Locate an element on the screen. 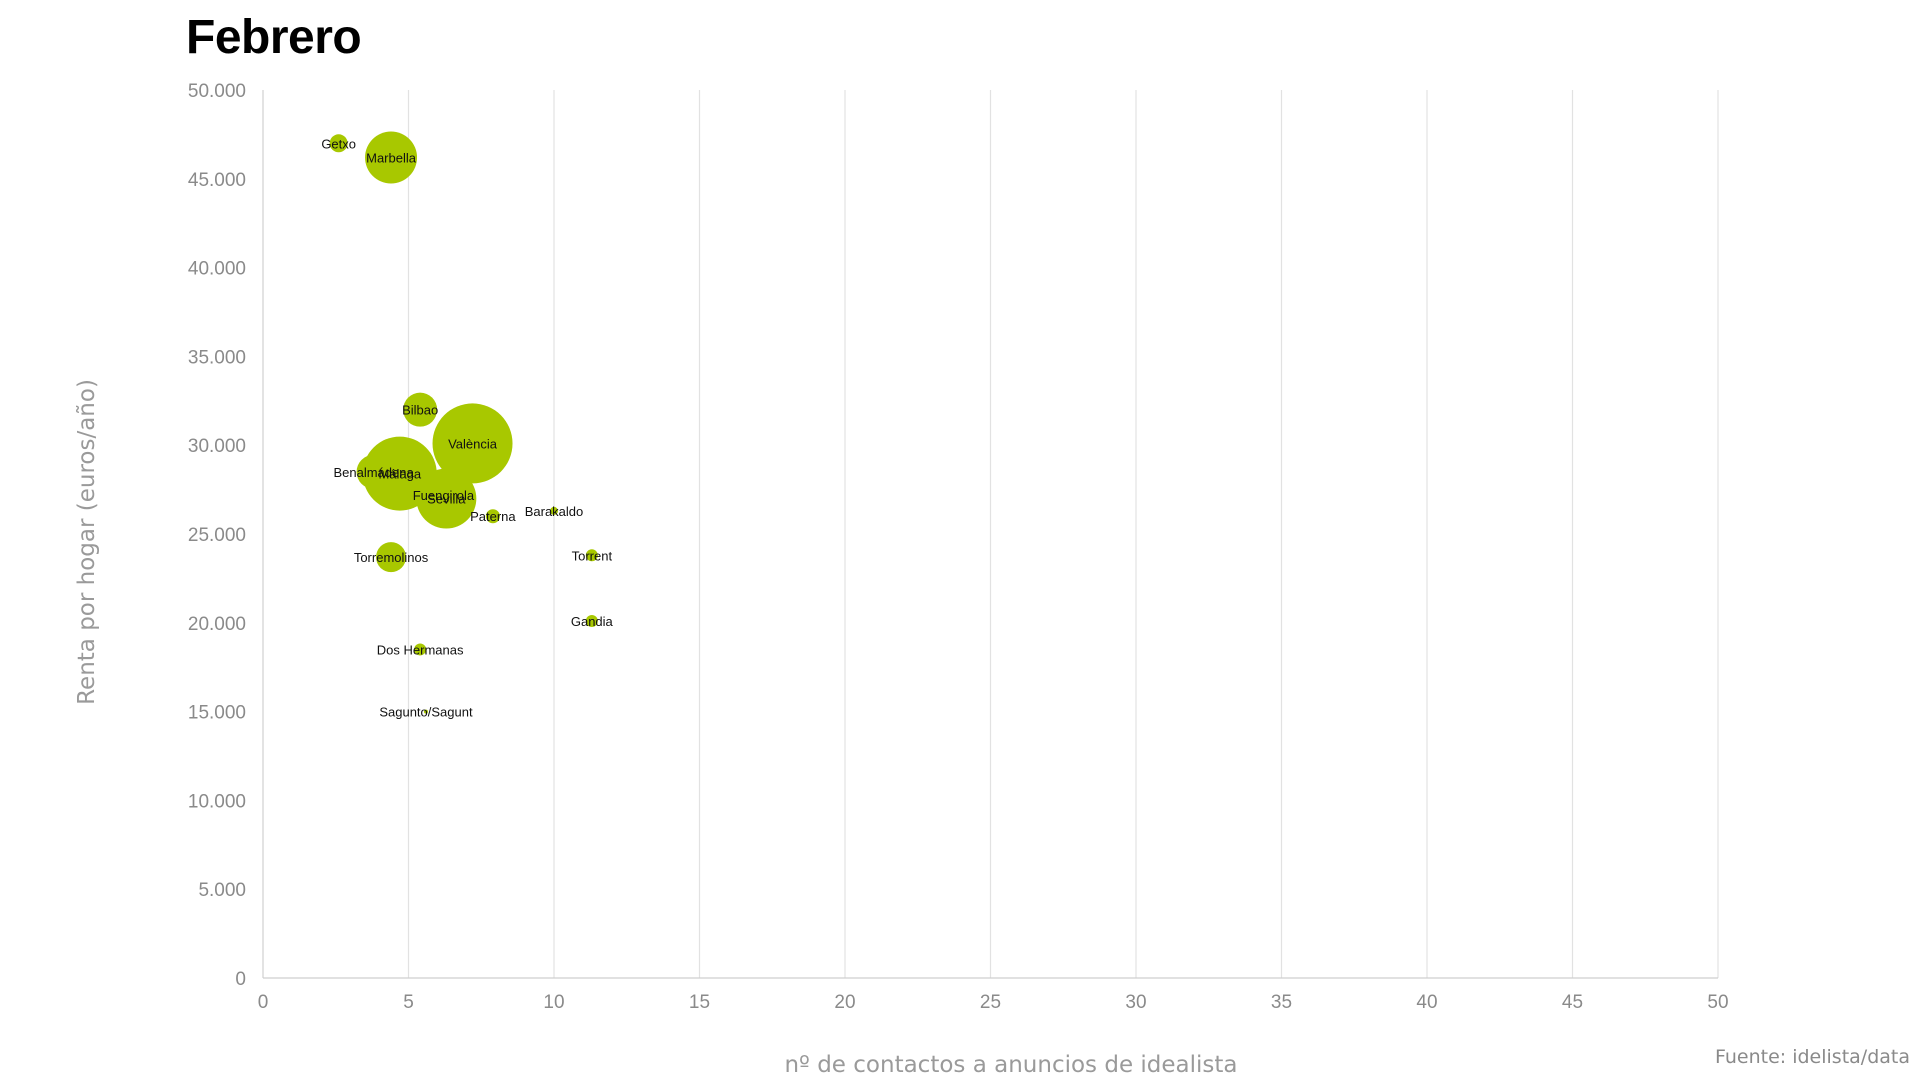 This screenshot has height=1080, width=1920. point-label: Torrent is located at coordinates (592, 555).